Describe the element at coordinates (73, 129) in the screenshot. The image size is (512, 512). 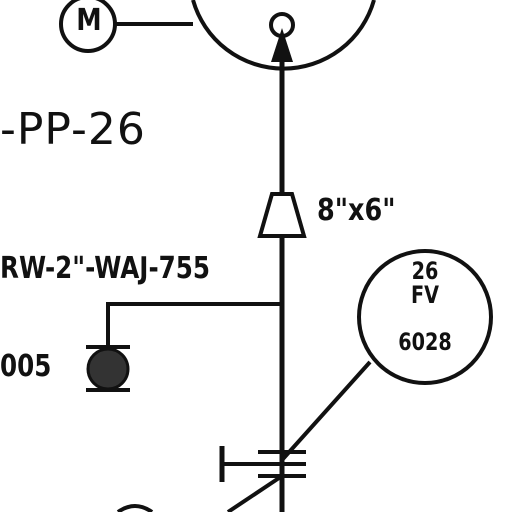
I see `line-number-label: -PP-26` at that location.